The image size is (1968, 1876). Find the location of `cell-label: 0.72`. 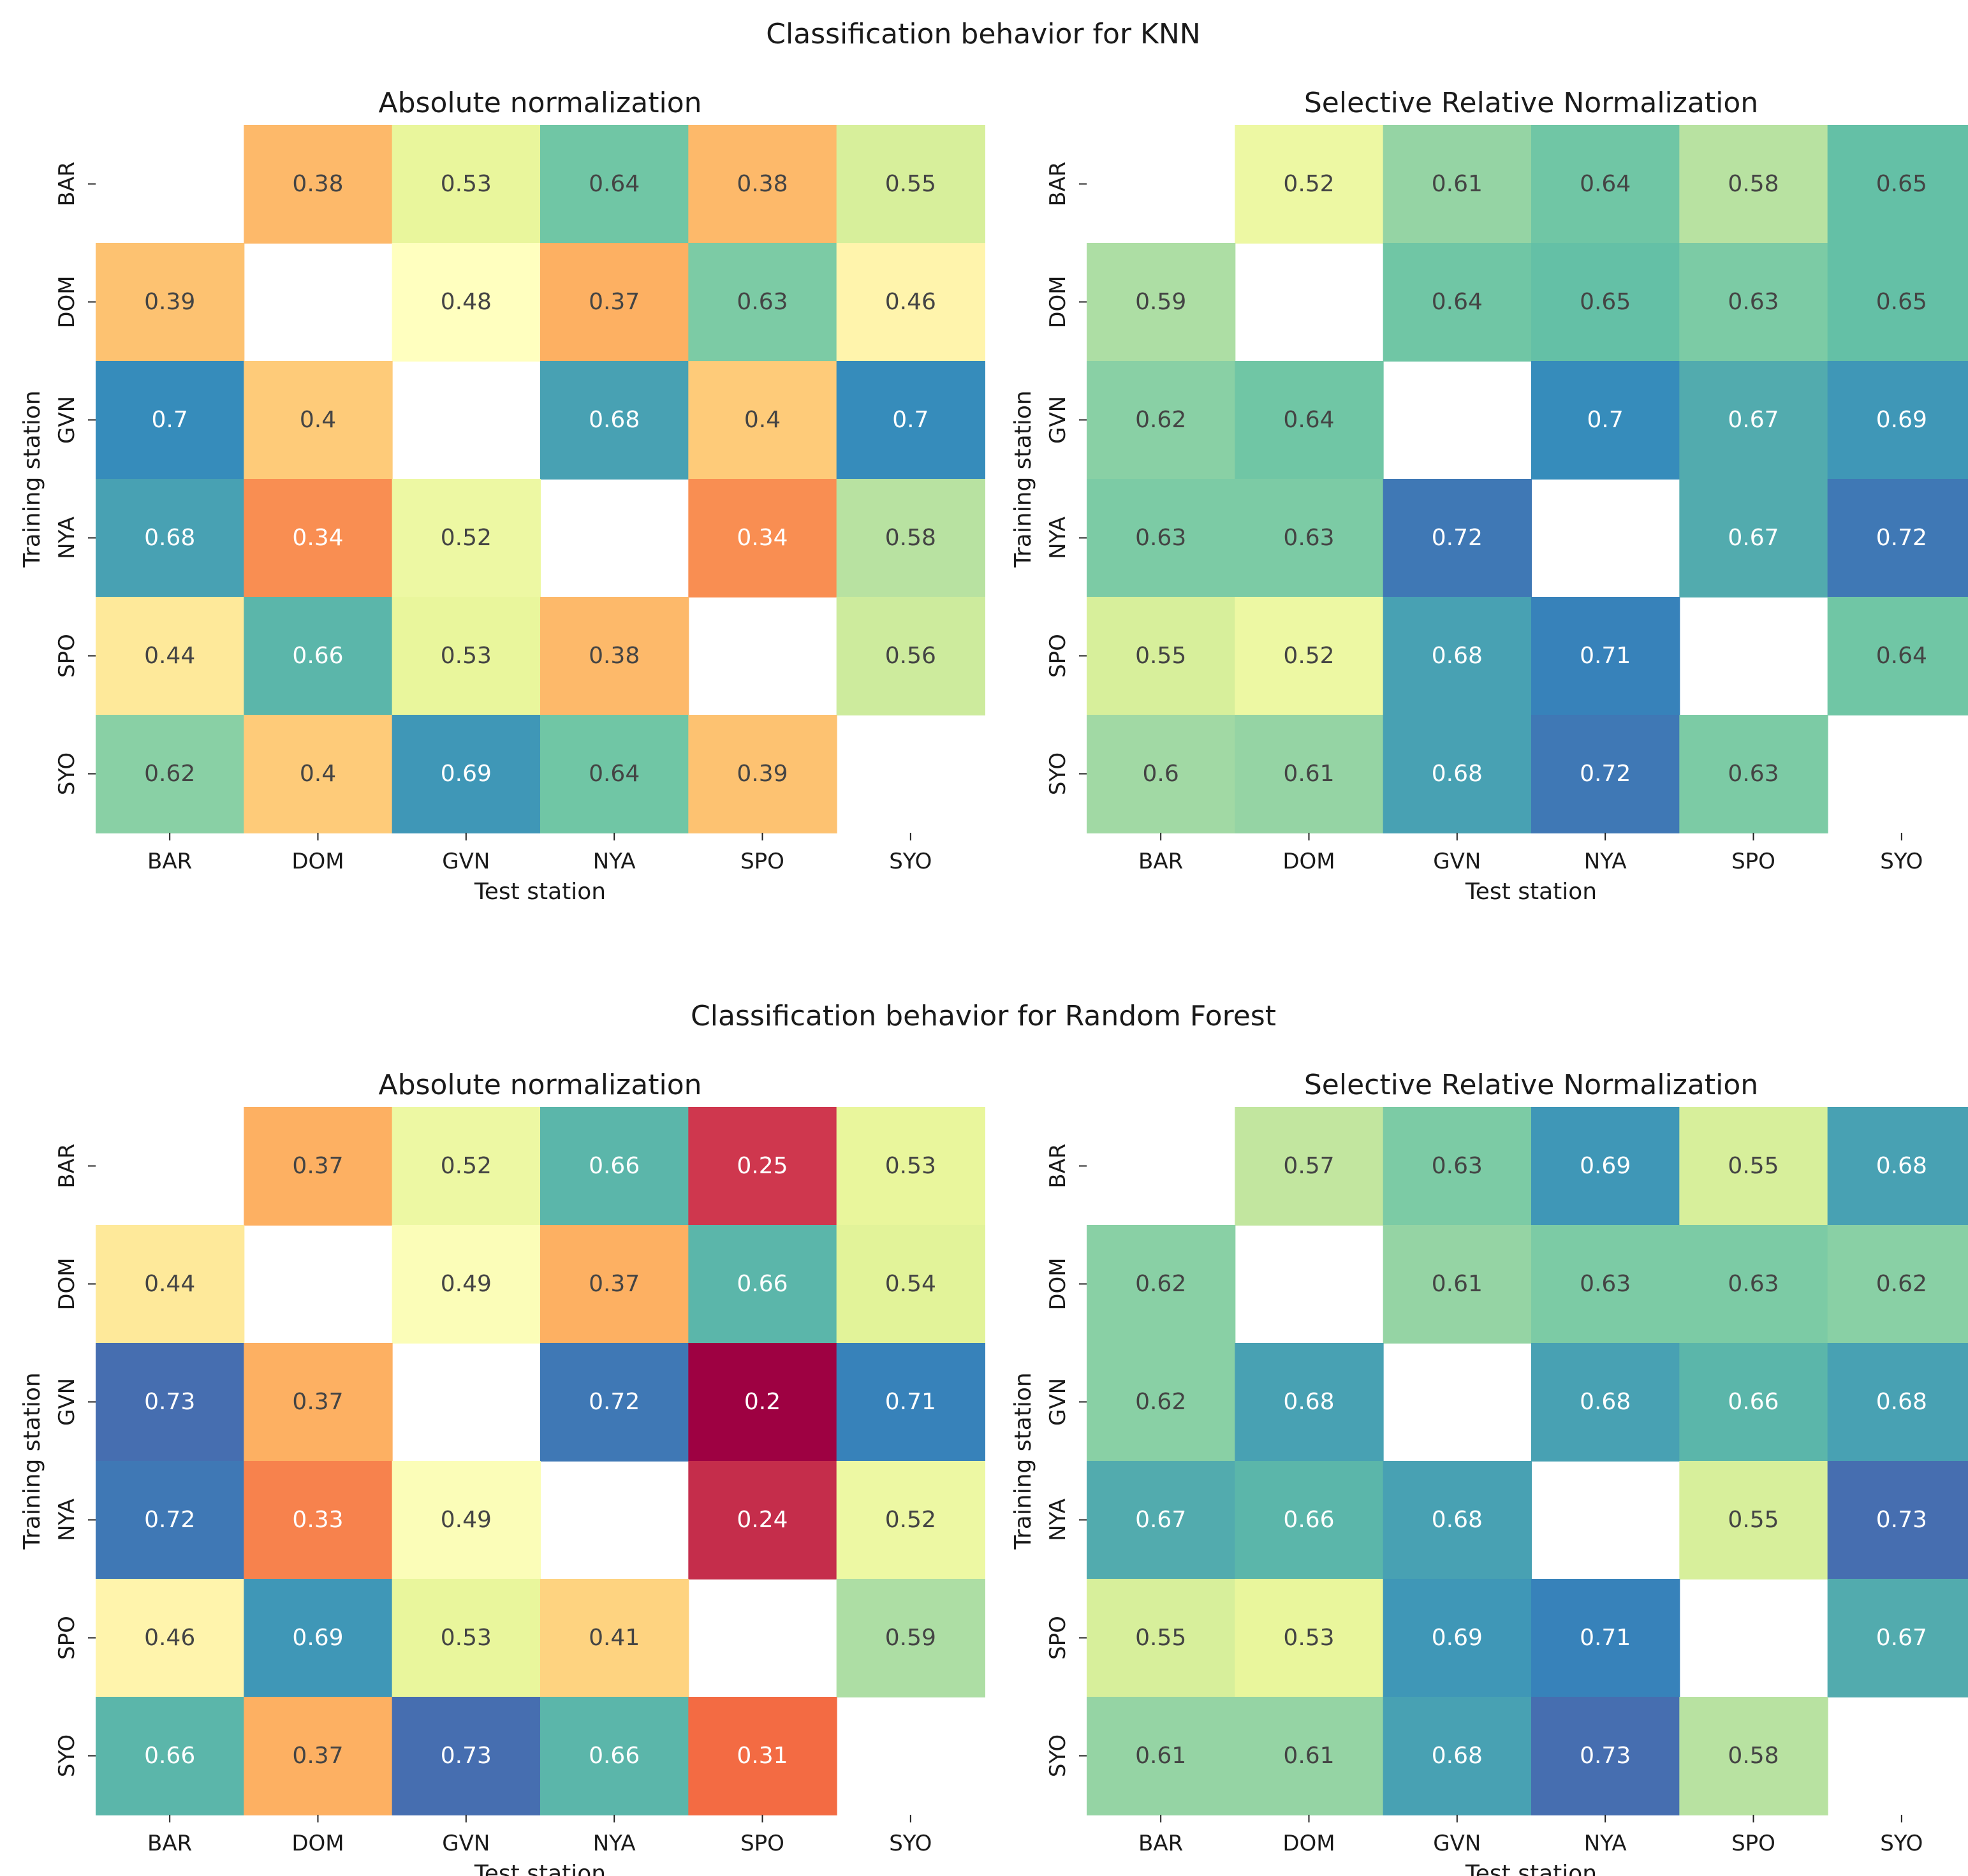

cell-label: 0.72 is located at coordinates (1457, 538).